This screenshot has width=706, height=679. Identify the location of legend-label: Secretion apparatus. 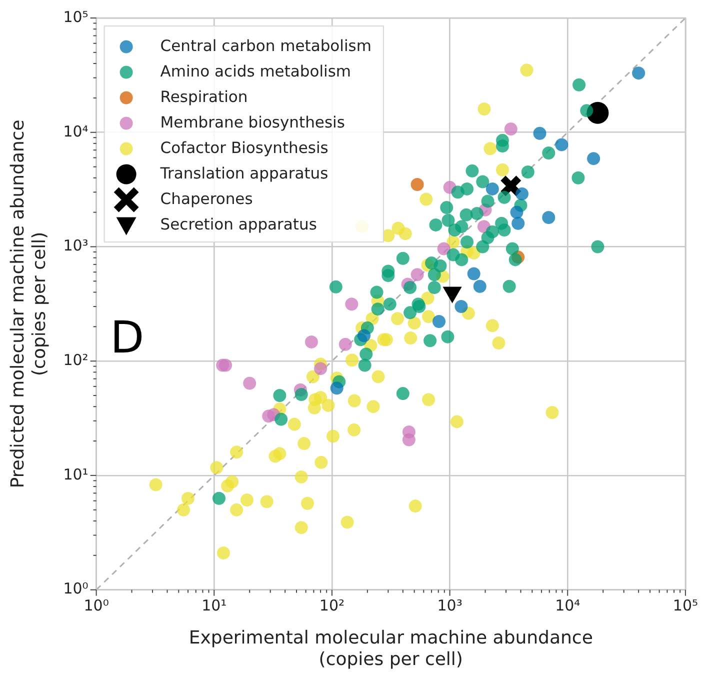
(238, 224).